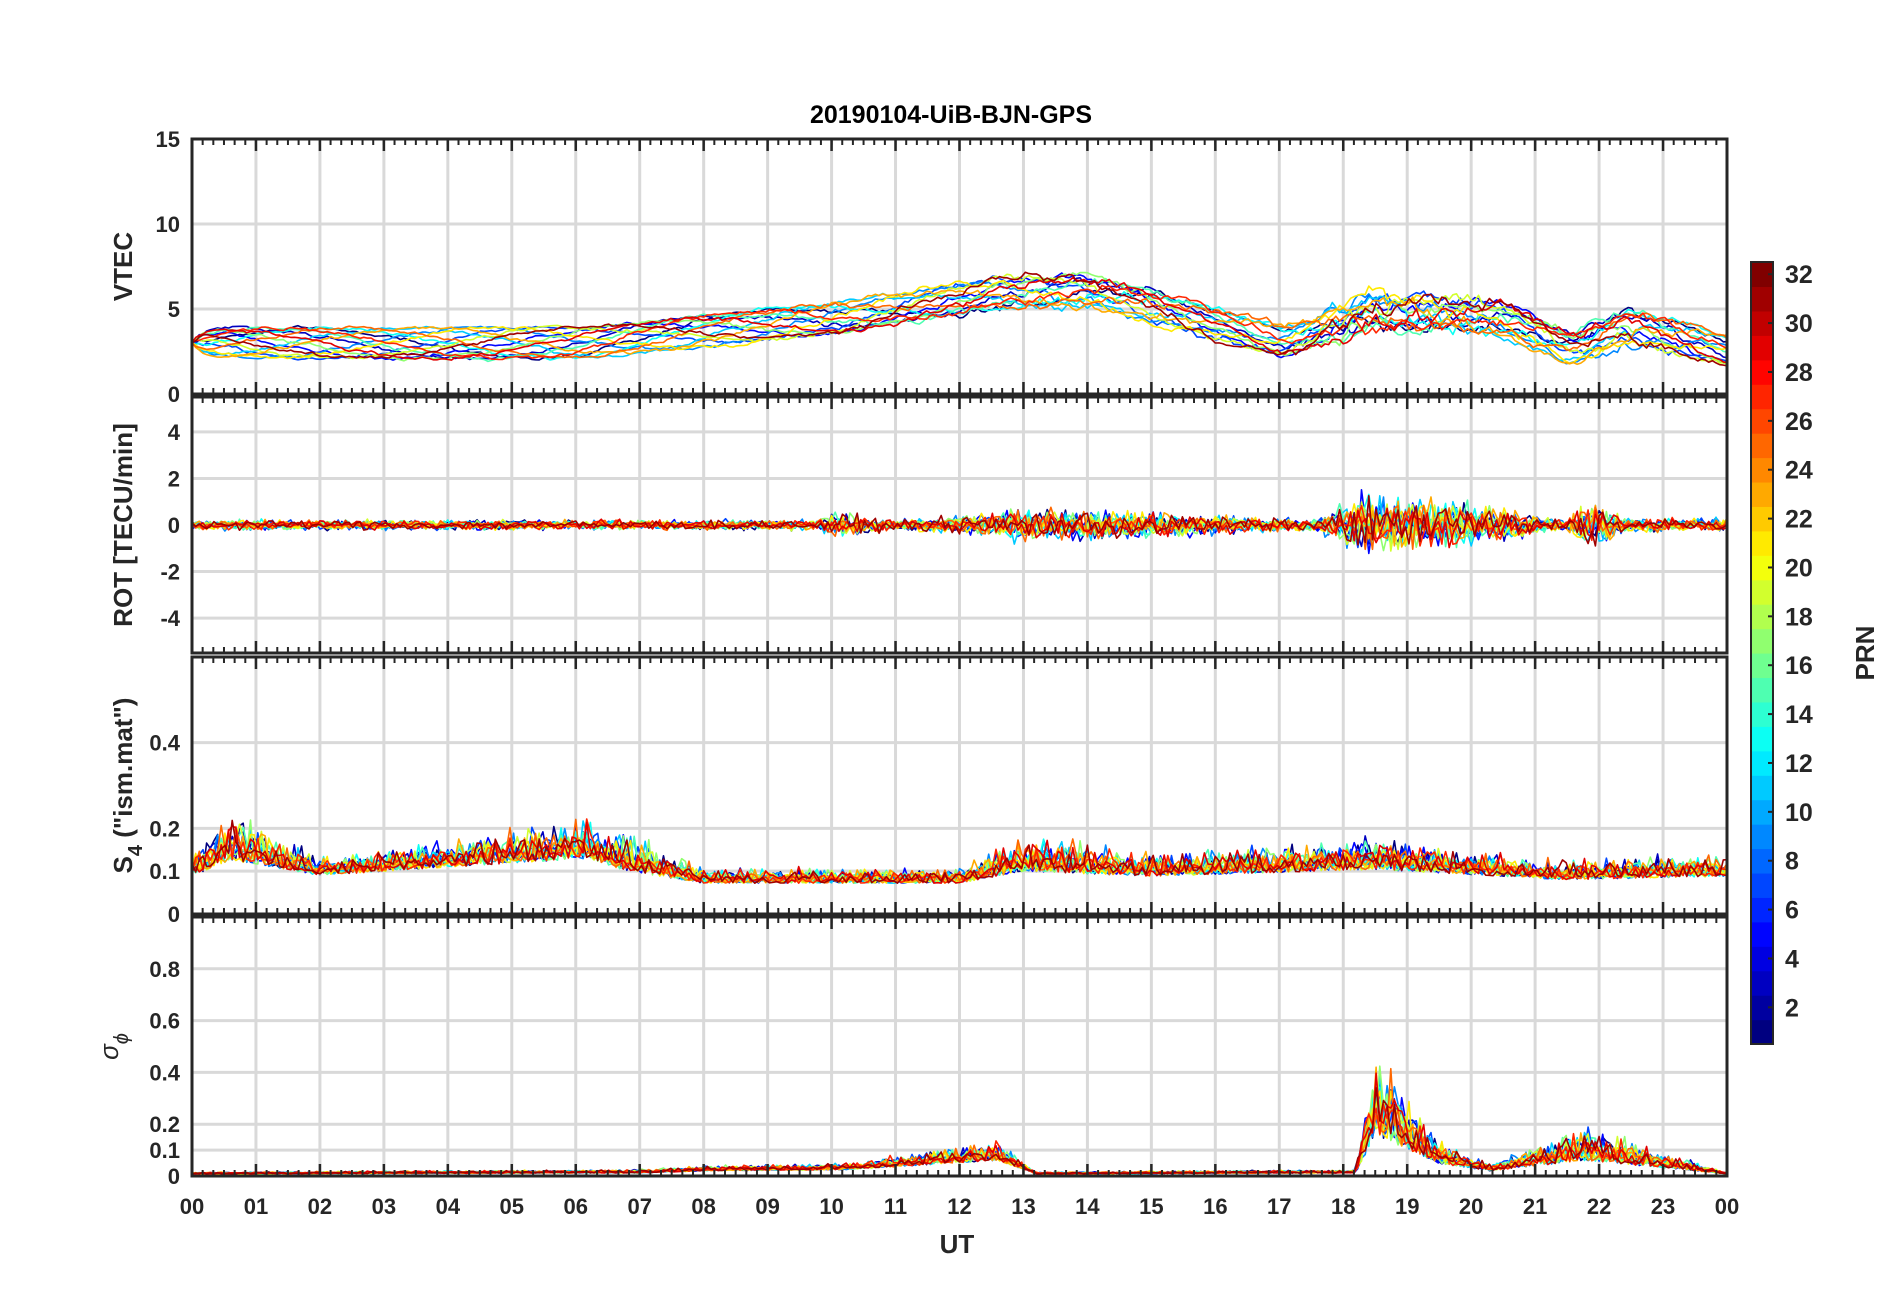 The height and width of the screenshot is (1292, 1902). Describe the element at coordinates (1599, 1206) in the screenshot. I see `x-tick-label: 22` at that location.